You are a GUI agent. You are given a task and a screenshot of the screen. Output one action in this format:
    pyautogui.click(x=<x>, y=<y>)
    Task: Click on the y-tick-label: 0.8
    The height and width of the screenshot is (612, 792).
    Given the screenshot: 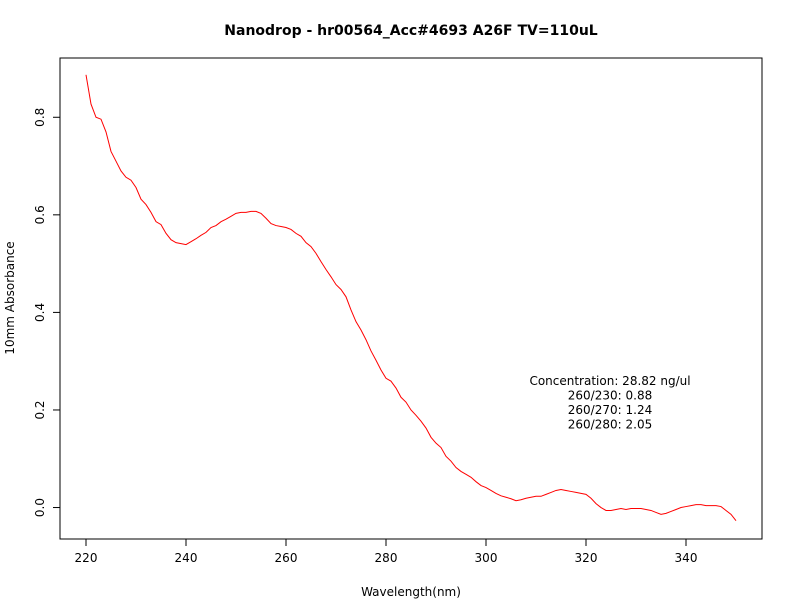 What is the action you would take?
    pyautogui.click(x=40, y=117)
    